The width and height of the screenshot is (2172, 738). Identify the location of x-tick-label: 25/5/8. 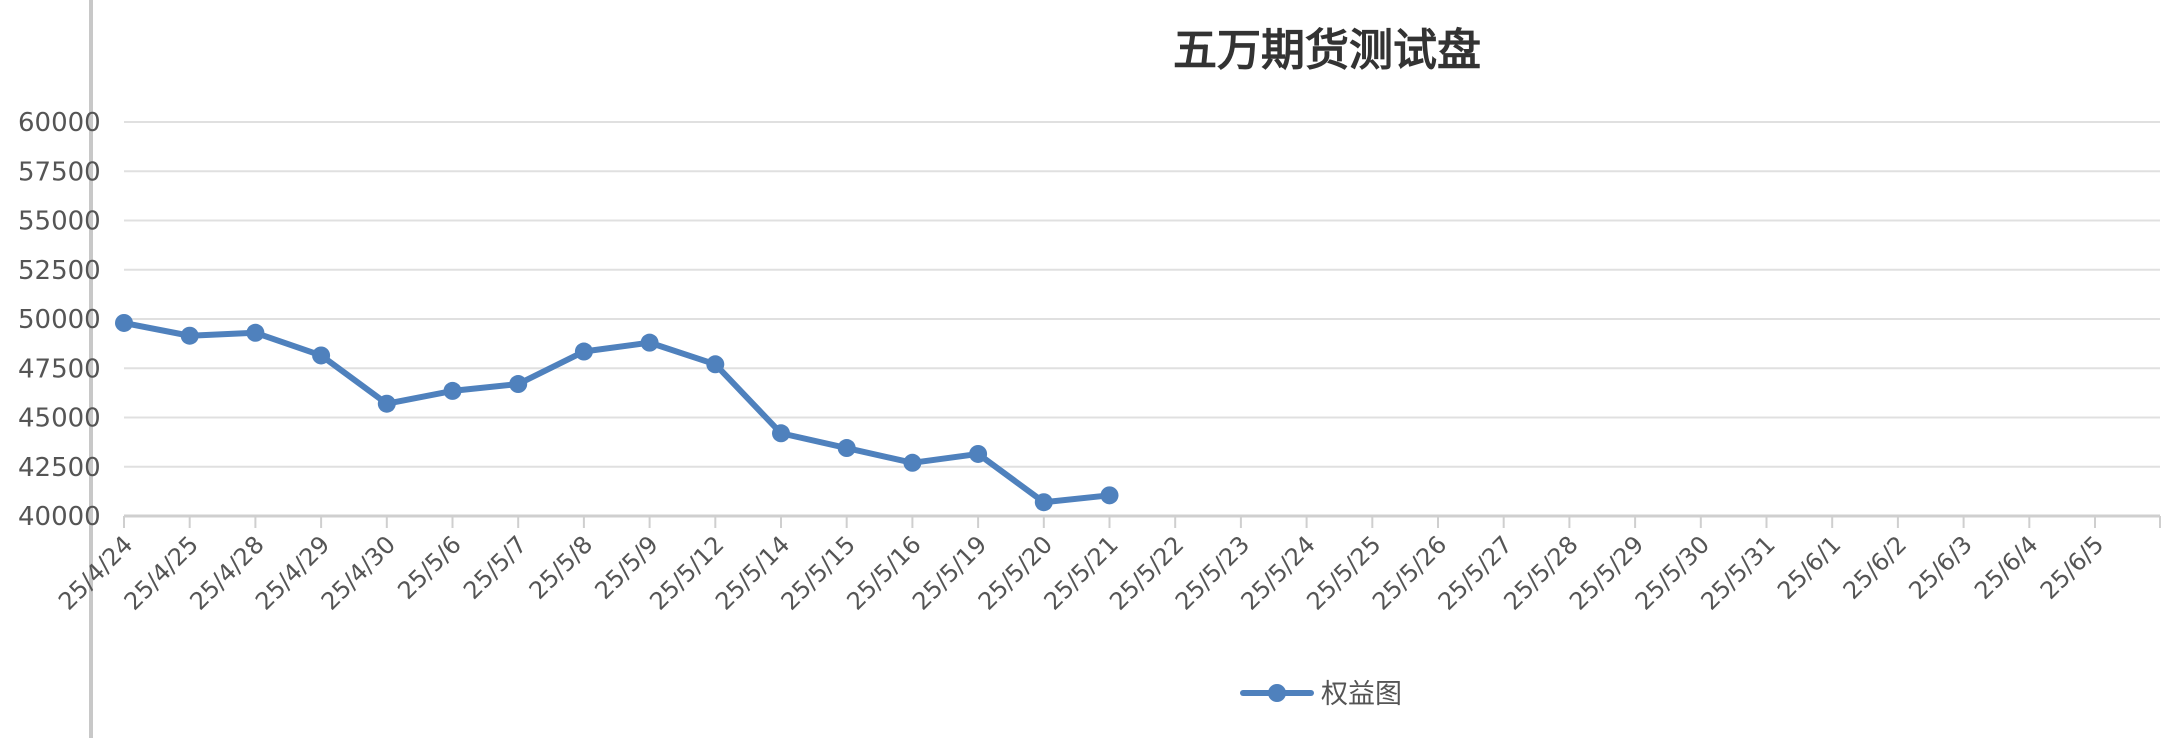
(561, 567).